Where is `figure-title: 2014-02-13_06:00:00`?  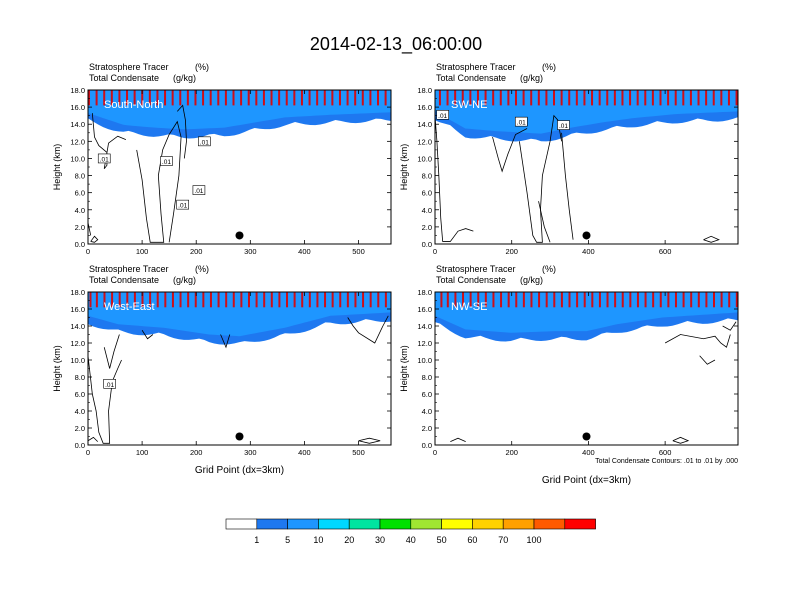
figure-title: 2014-02-13_06:00:00 is located at coordinates (396, 44).